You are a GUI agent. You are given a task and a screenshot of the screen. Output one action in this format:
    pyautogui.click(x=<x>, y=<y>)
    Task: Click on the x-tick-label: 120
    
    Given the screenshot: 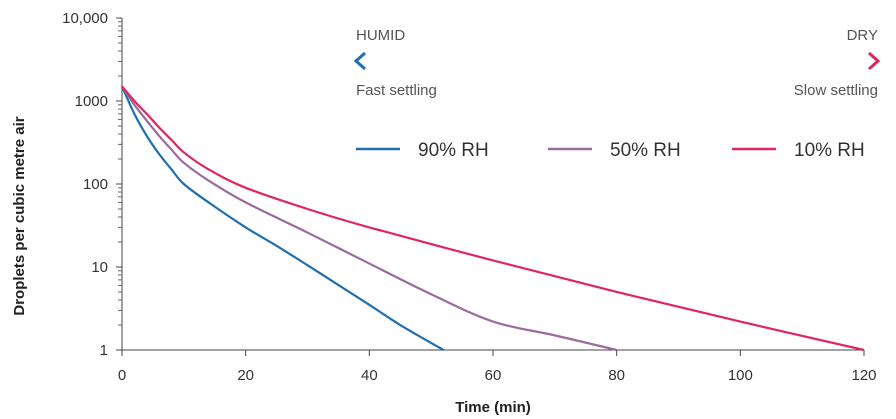 What is the action you would take?
    pyautogui.click(x=863, y=375)
    